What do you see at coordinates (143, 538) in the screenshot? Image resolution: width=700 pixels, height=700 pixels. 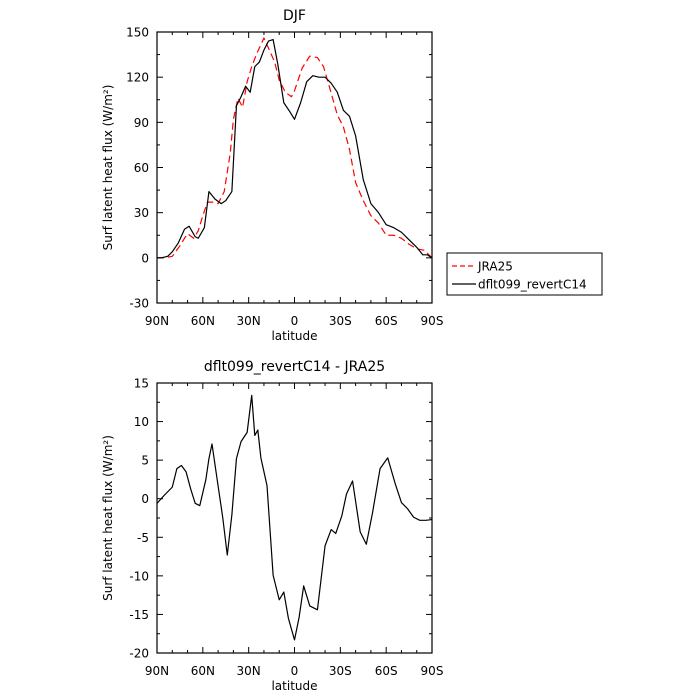 I see `chart-1-y-tick-label: -5` at bounding box center [143, 538].